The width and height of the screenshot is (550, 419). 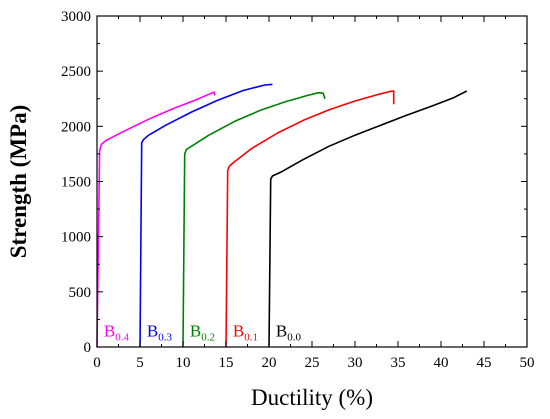 What do you see at coordinates (76, 17) in the screenshot?
I see `y-tick-label: 3000` at bounding box center [76, 17].